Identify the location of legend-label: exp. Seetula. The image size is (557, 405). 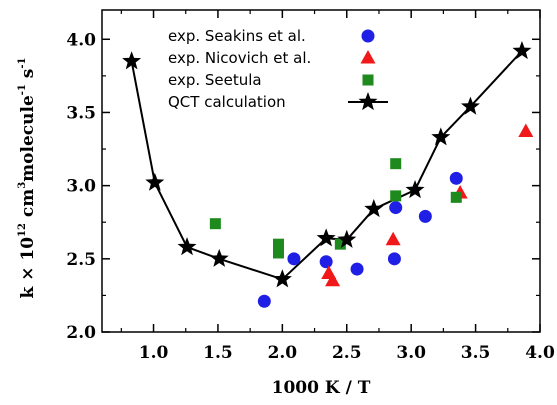
(215, 80).